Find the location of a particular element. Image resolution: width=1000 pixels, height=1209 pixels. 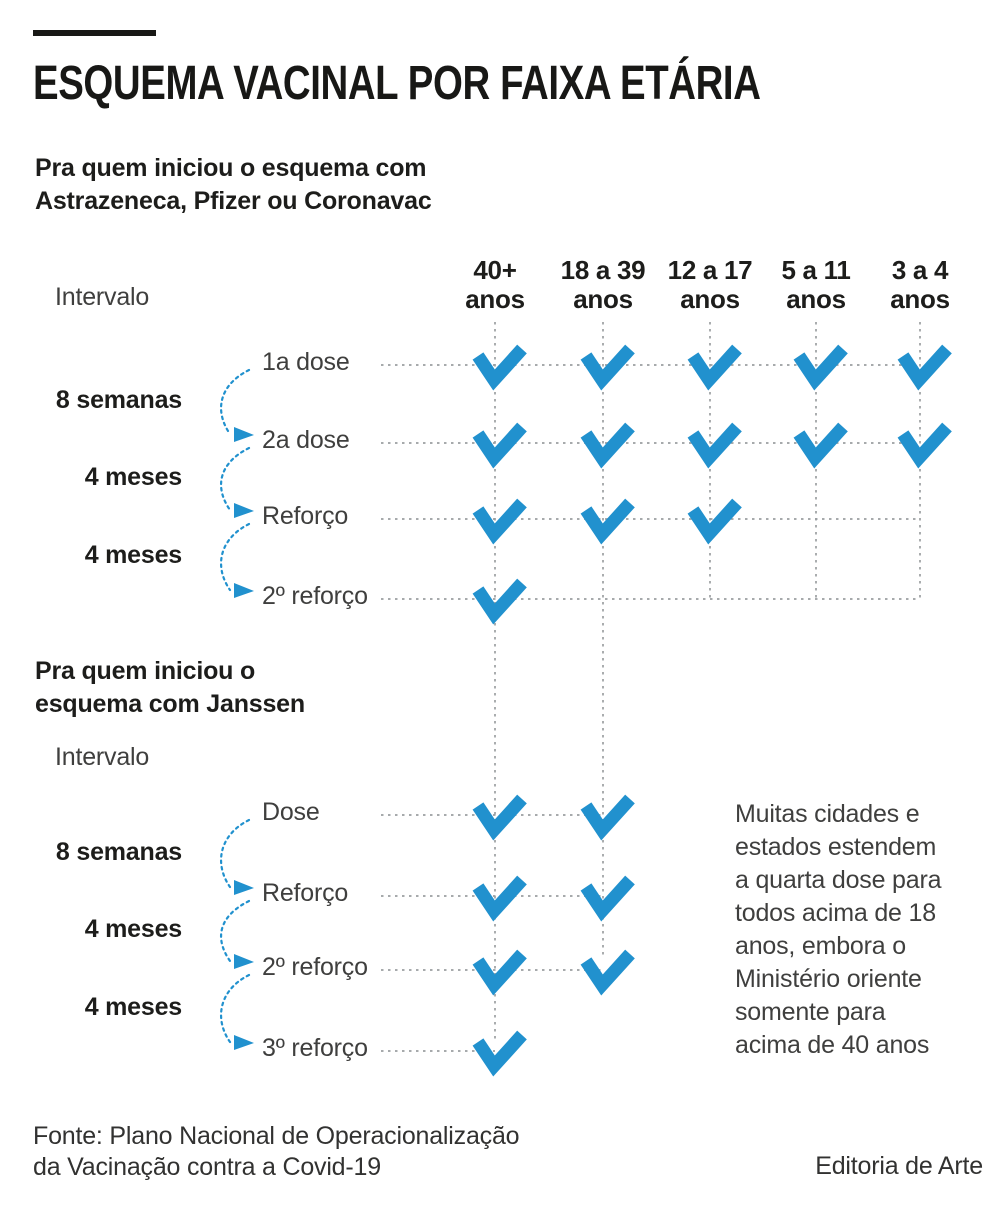

dose-row-label: 3º reforço is located at coordinates (315, 1048).